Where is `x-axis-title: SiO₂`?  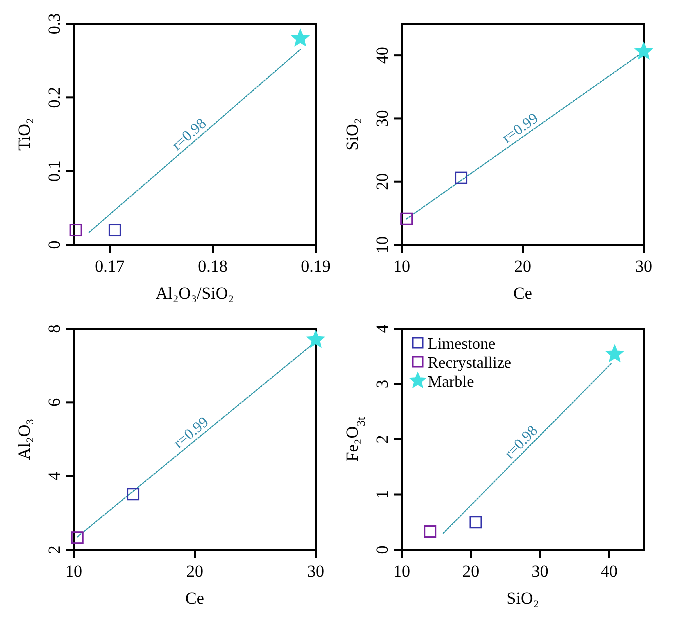 x-axis-title: SiO₂ is located at coordinates (523, 598).